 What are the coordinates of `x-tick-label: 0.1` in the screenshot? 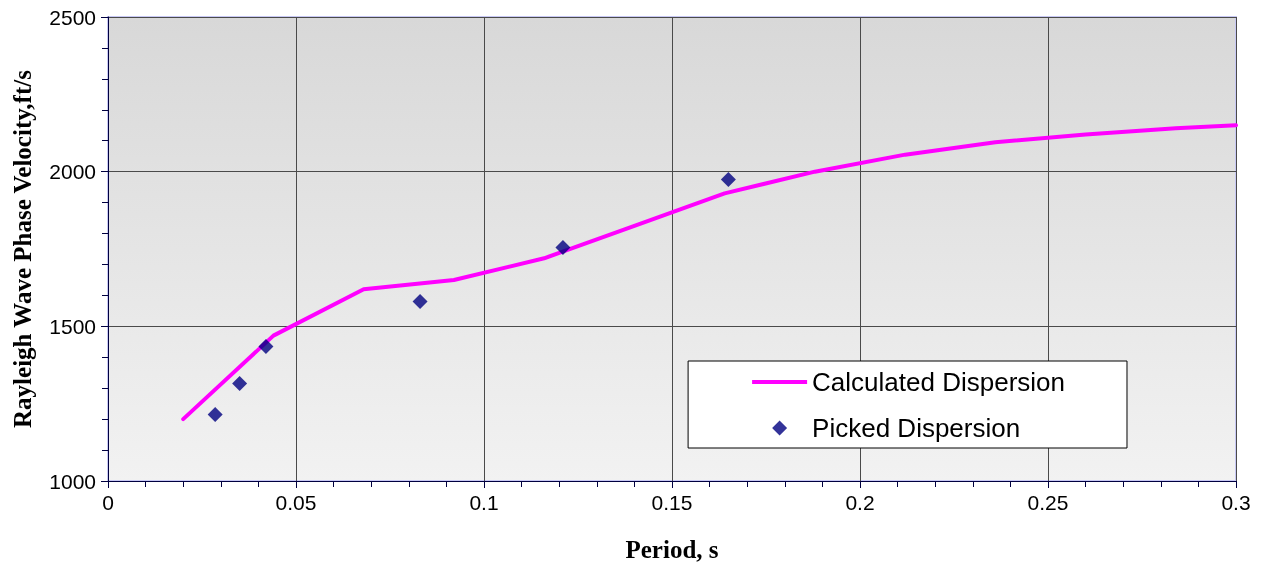 It's located at (484, 502).